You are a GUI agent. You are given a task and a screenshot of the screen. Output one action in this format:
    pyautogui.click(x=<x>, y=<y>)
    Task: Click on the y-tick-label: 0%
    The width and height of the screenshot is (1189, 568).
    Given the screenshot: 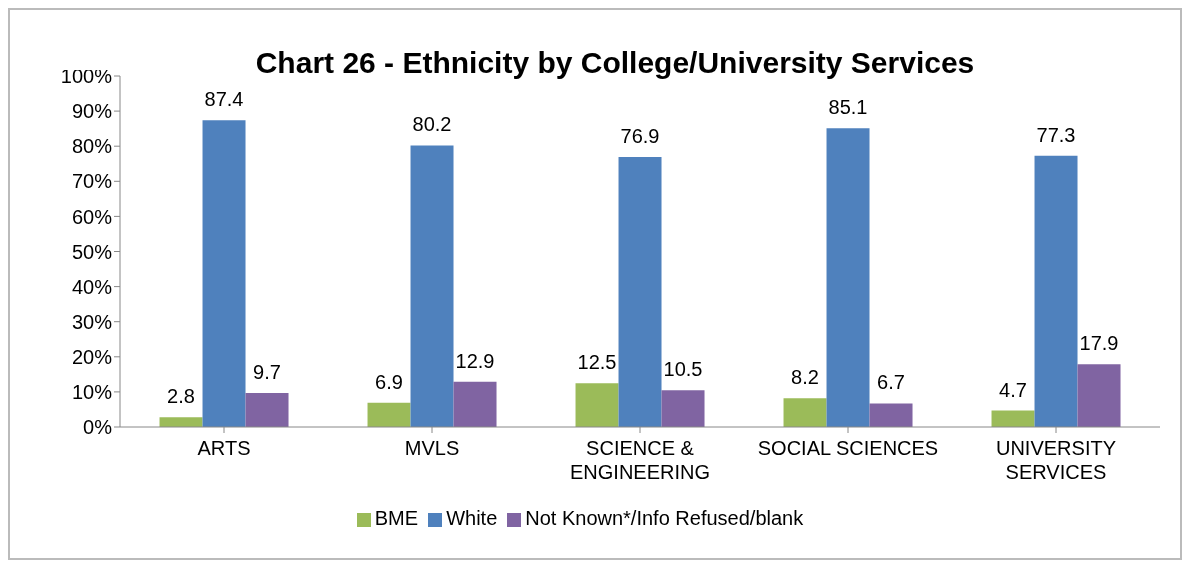 What is the action you would take?
    pyautogui.click(x=98, y=427)
    